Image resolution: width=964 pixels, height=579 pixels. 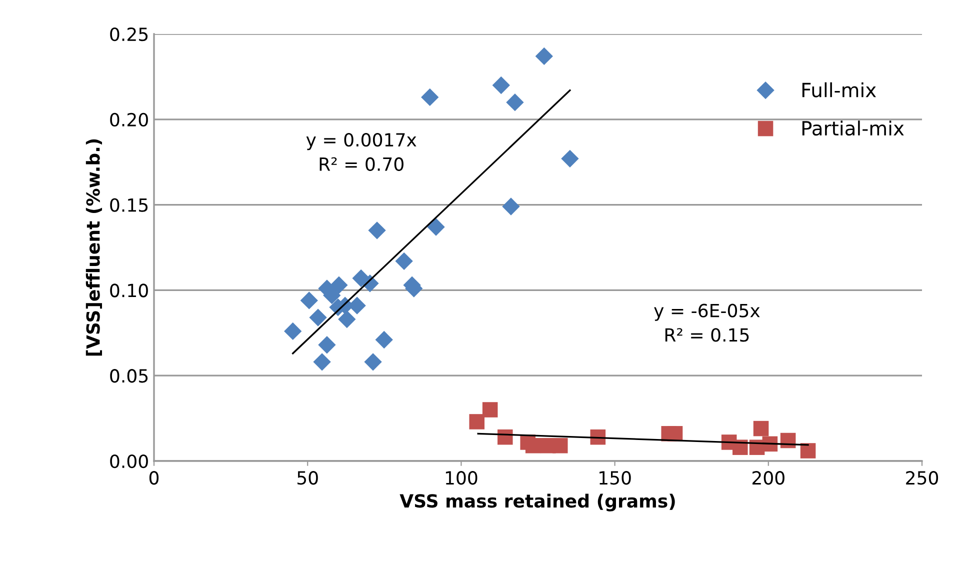 What do you see at coordinates (361, 151) in the screenshot?
I see `annotation: y = 0.0017x R² = 0.70` at bounding box center [361, 151].